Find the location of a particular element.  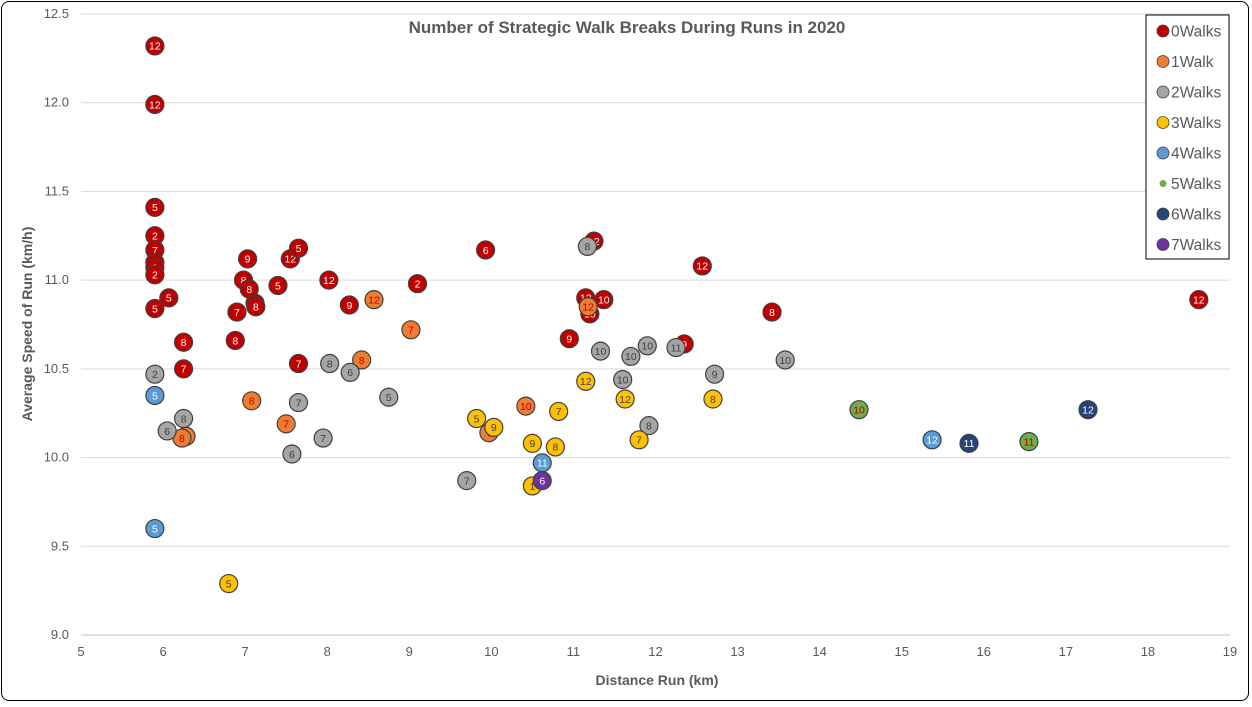

y-tick-label: 9.0 is located at coordinates (60, 634).